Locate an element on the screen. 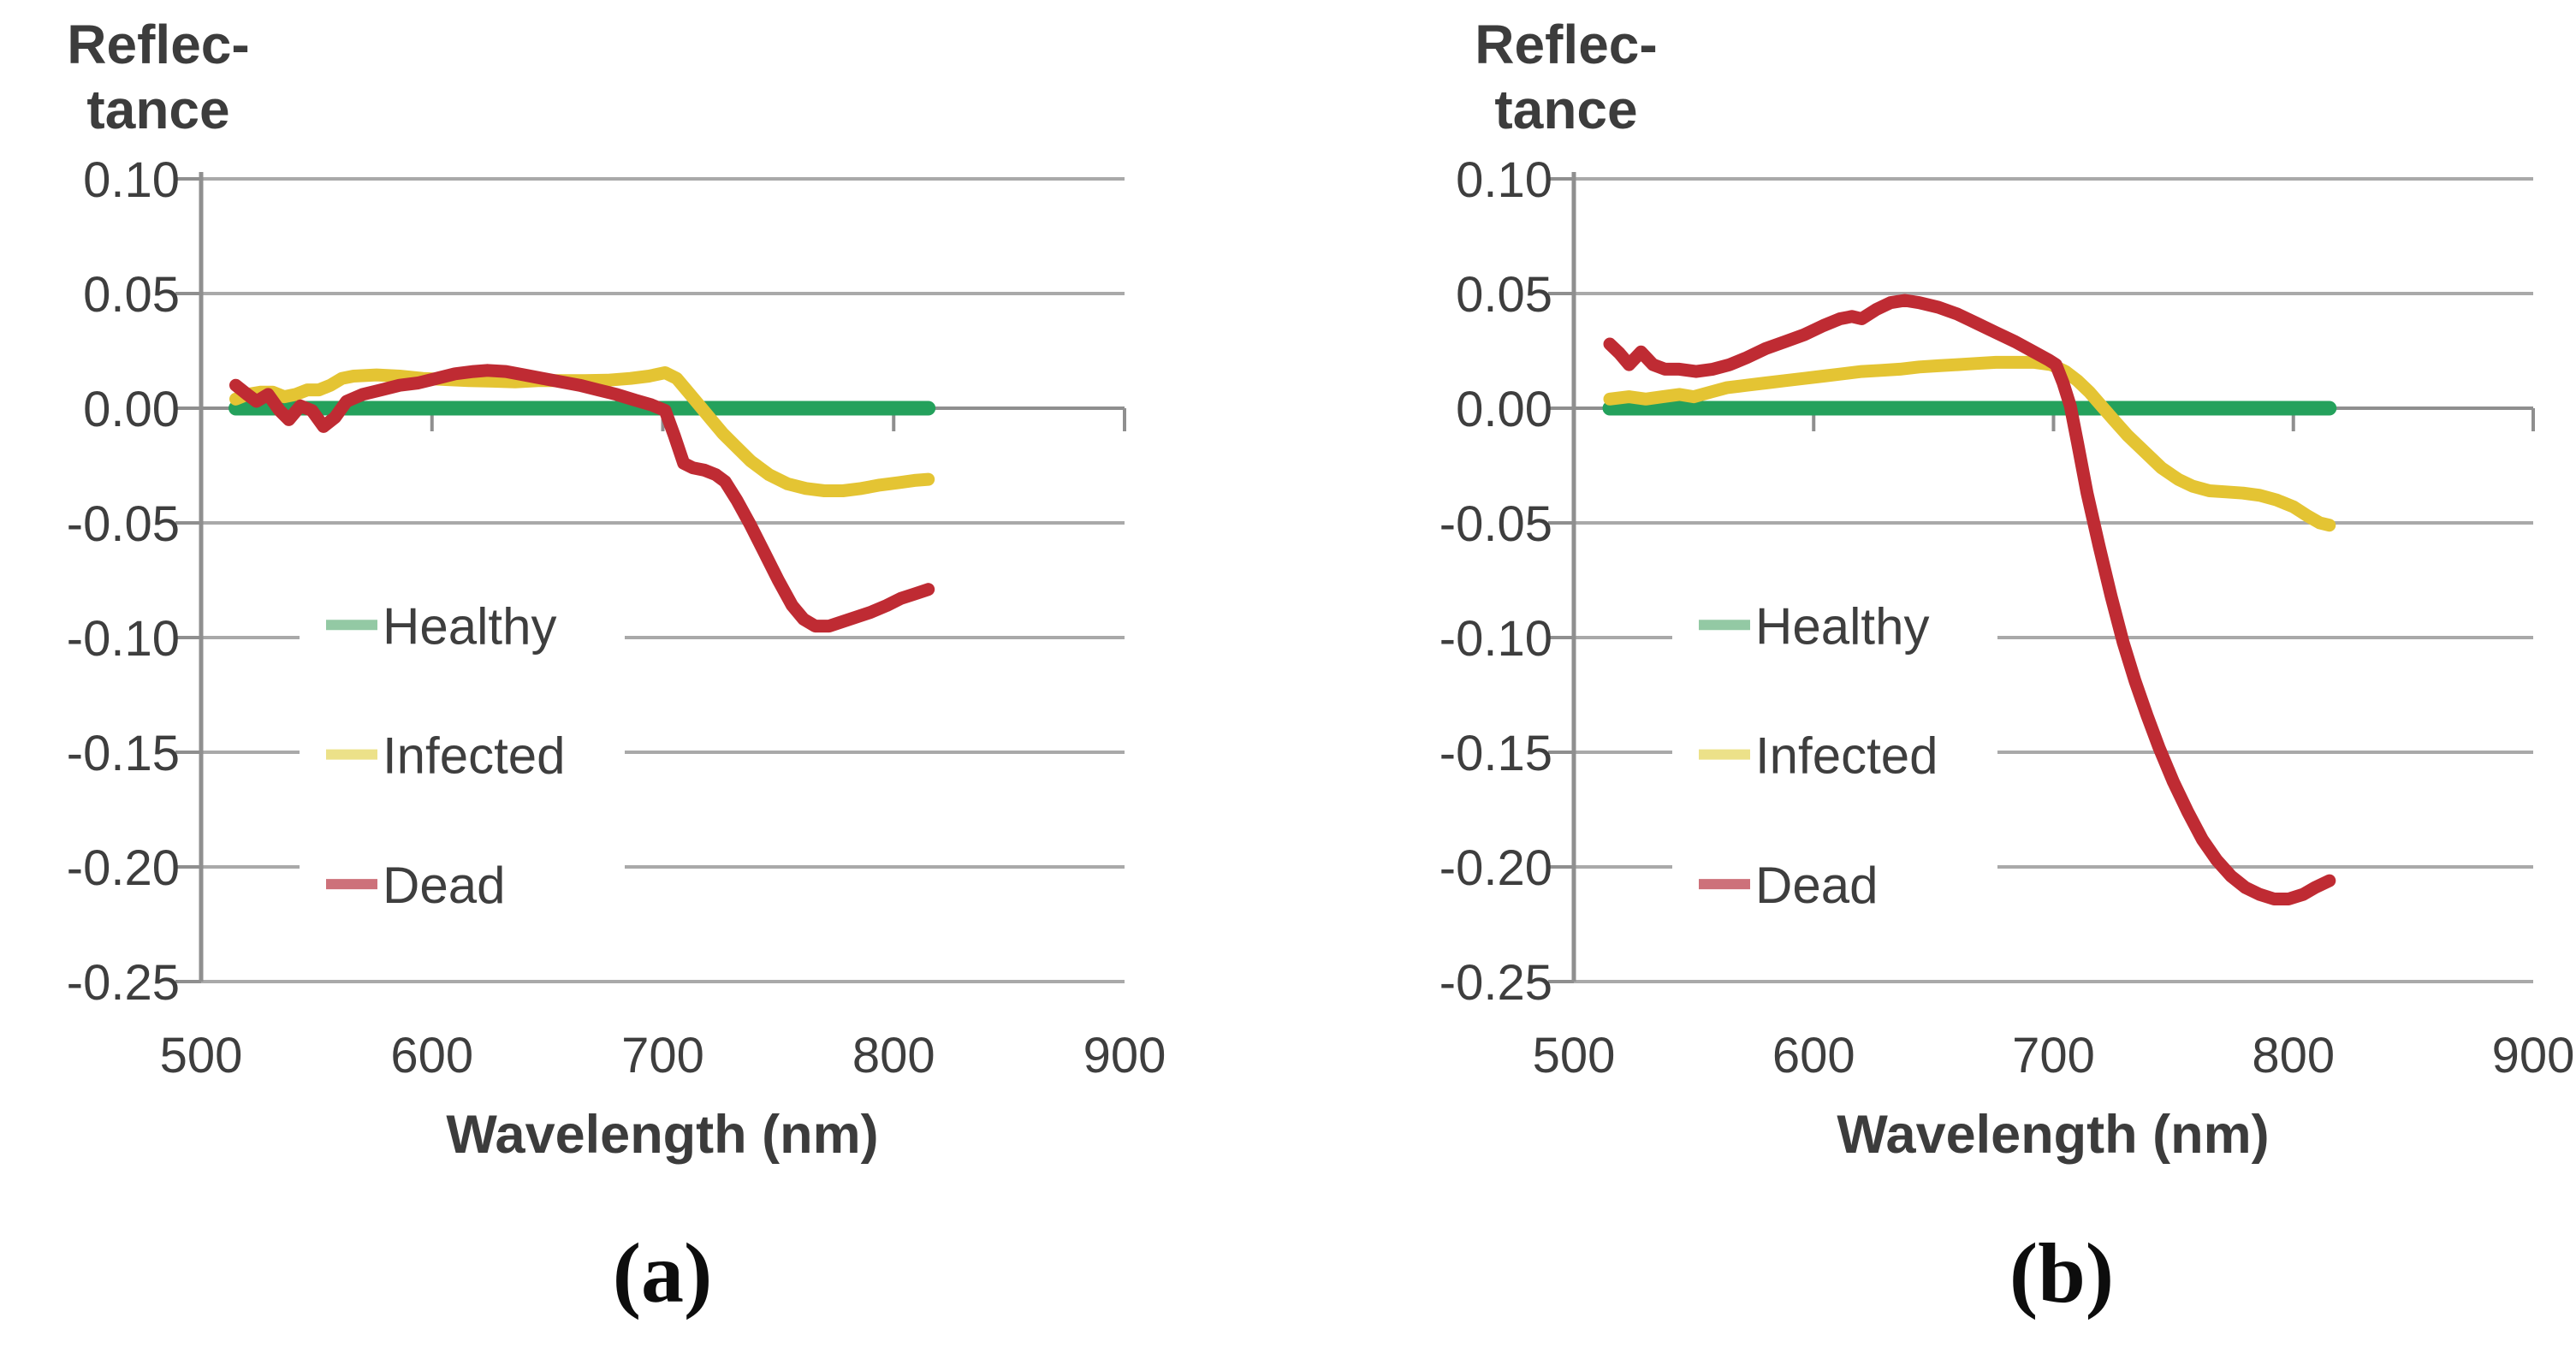  panel-label-a: (a) is located at coordinates (662, 1272).